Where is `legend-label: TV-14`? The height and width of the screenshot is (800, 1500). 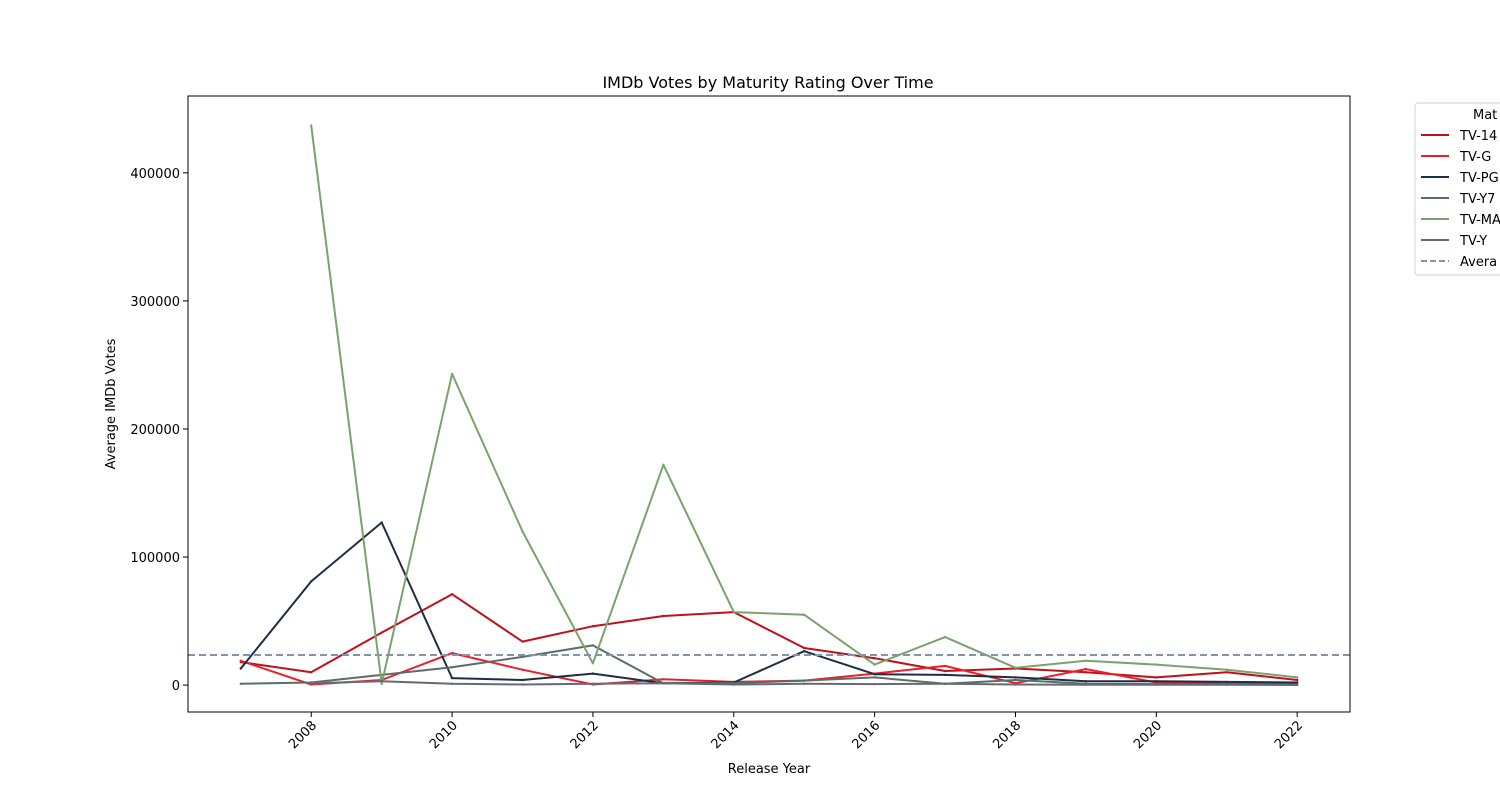 legend-label: TV-14 is located at coordinates (1478, 136).